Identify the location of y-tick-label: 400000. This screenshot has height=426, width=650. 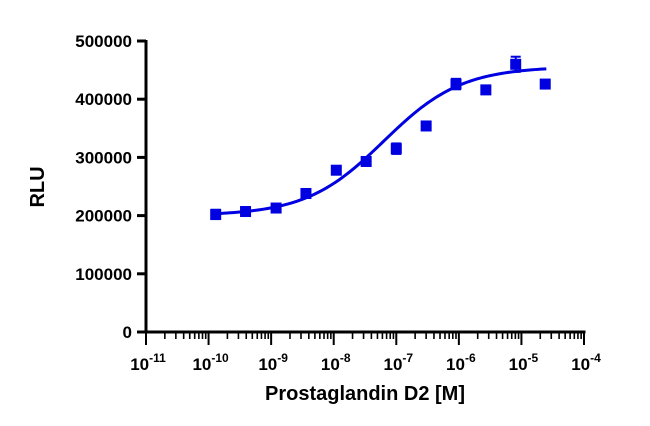
(103, 99).